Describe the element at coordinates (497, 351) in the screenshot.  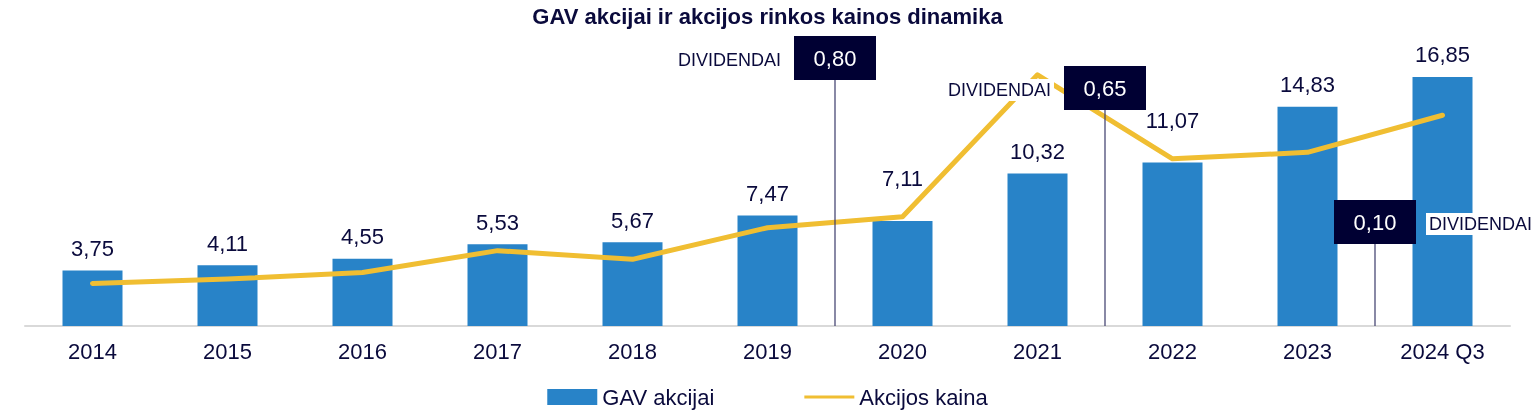
I see `x-tick-label: 2017` at that location.